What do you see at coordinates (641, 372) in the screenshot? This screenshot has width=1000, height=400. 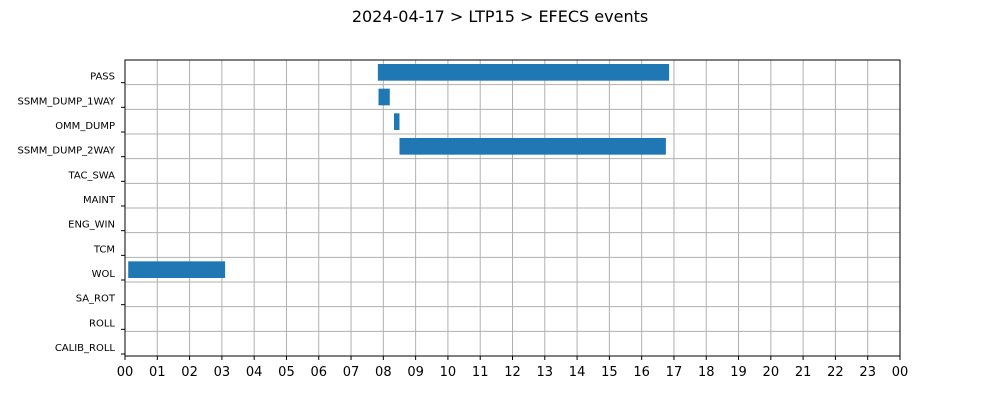 I see `x-tick-label: 16` at bounding box center [641, 372].